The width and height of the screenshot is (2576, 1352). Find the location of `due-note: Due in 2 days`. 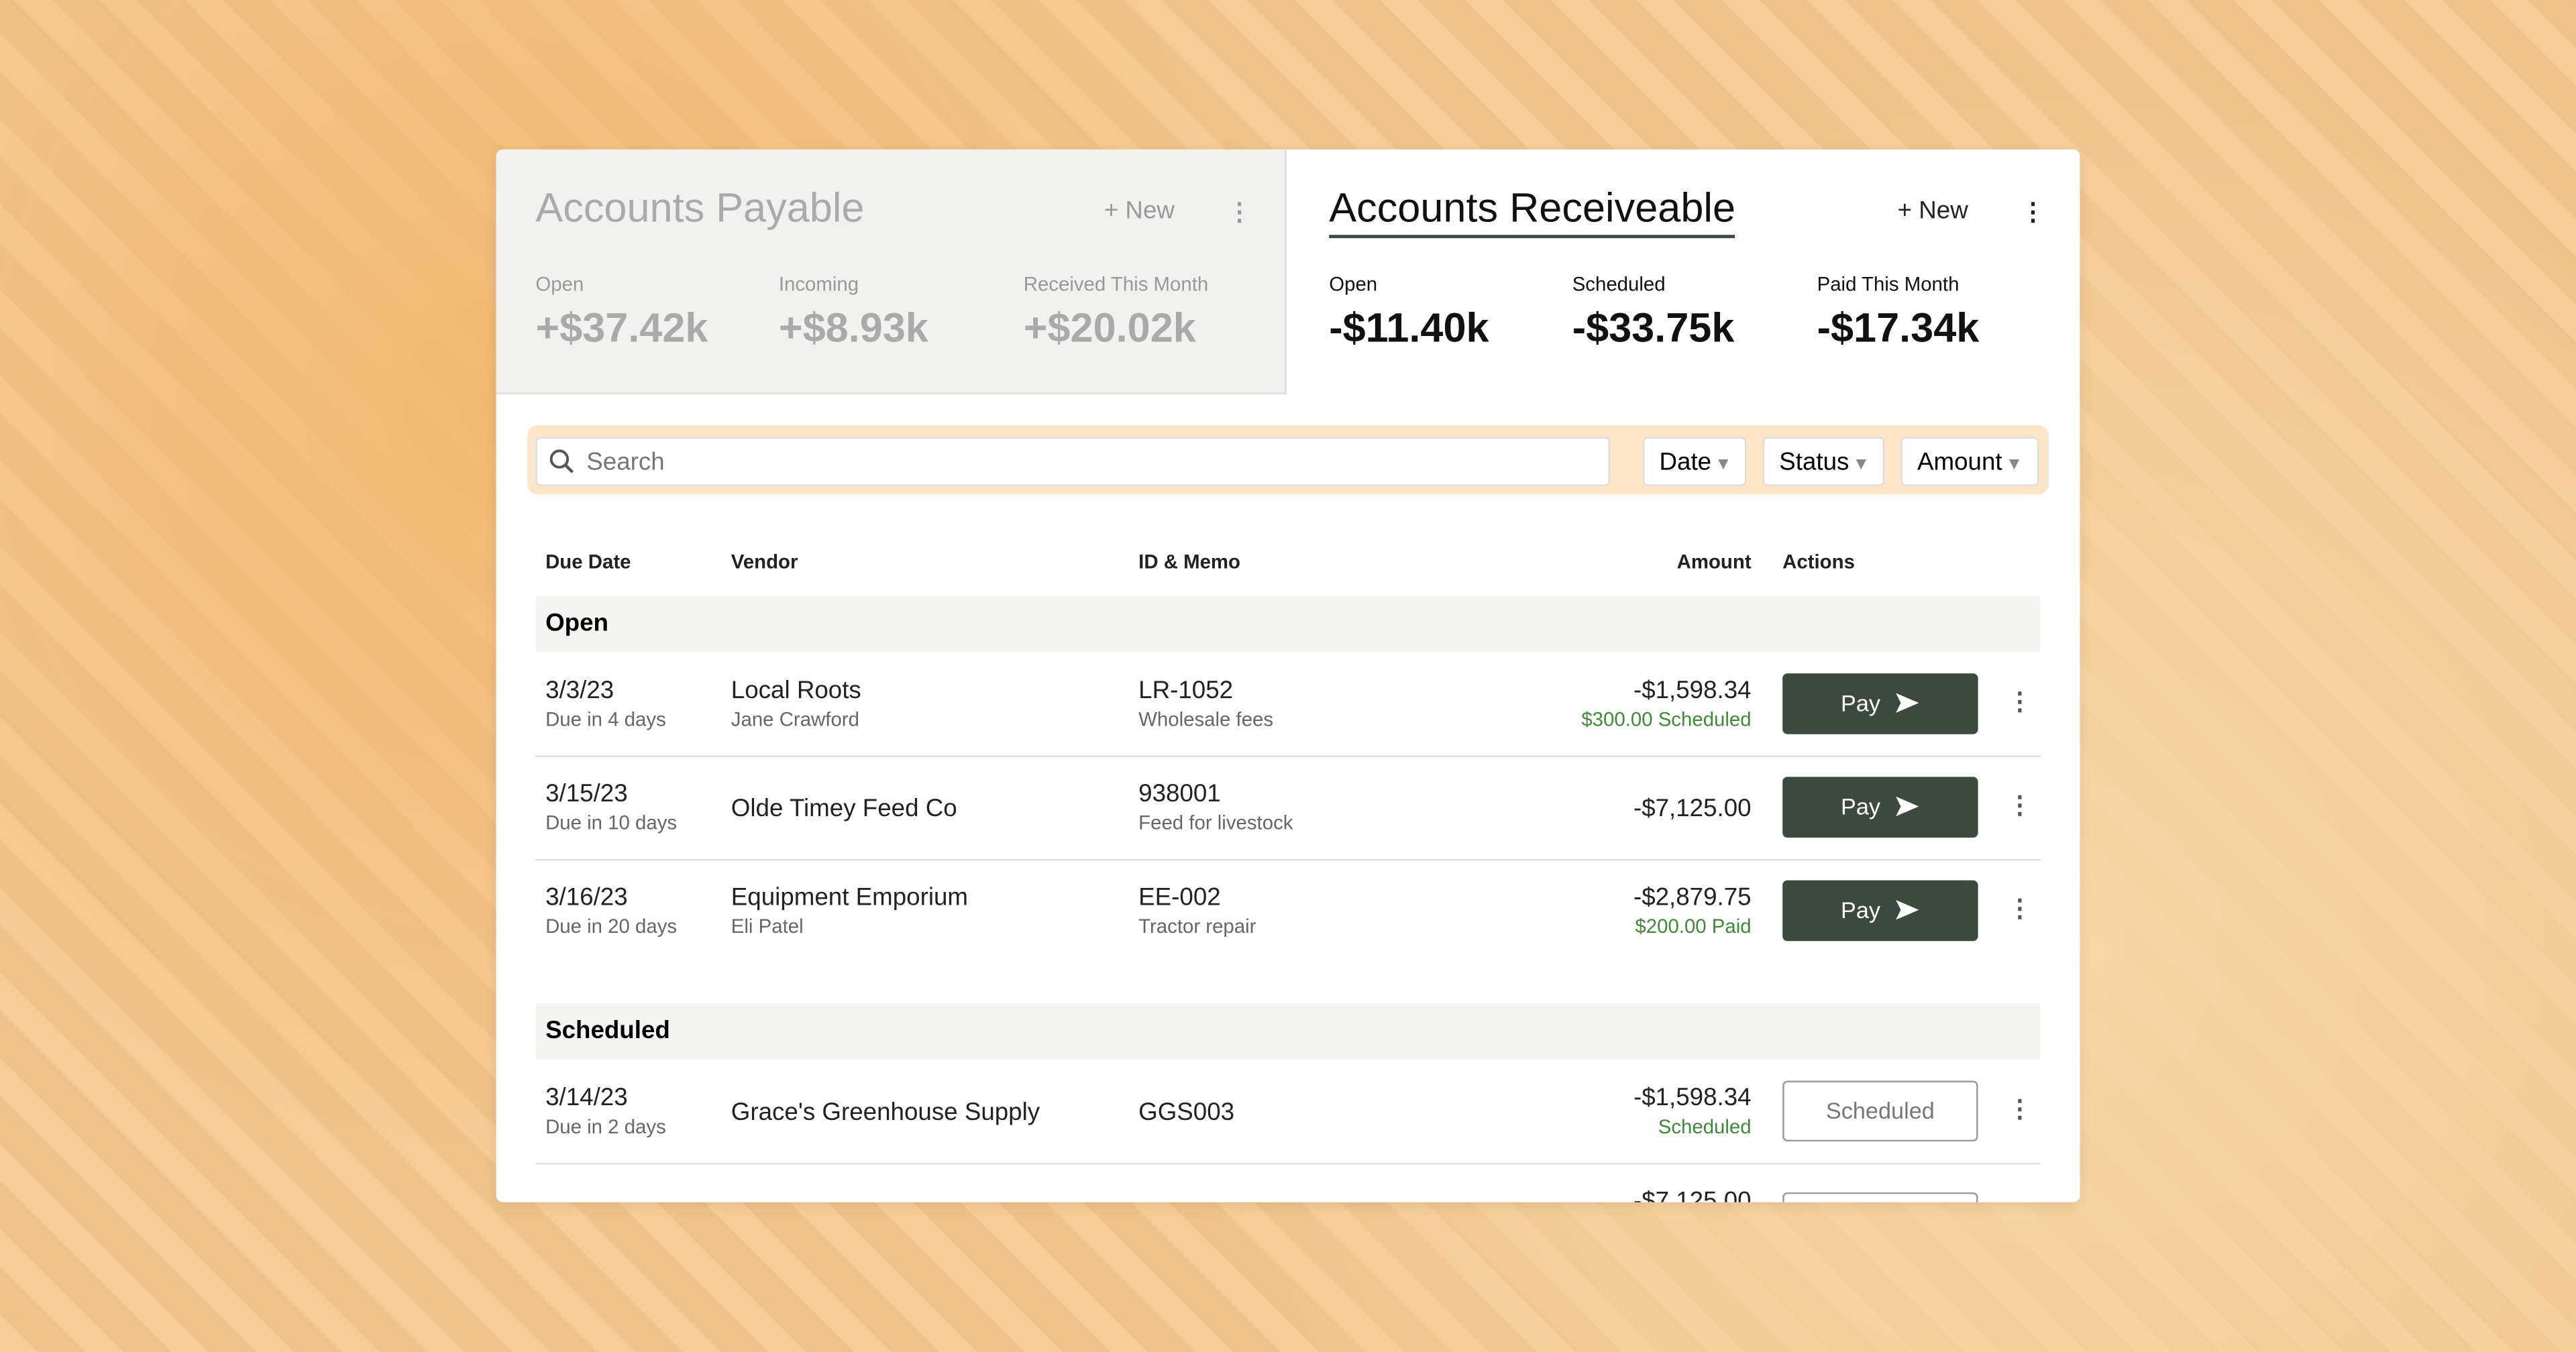

due-note: Due in 2 days is located at coordinates (605, 1127).